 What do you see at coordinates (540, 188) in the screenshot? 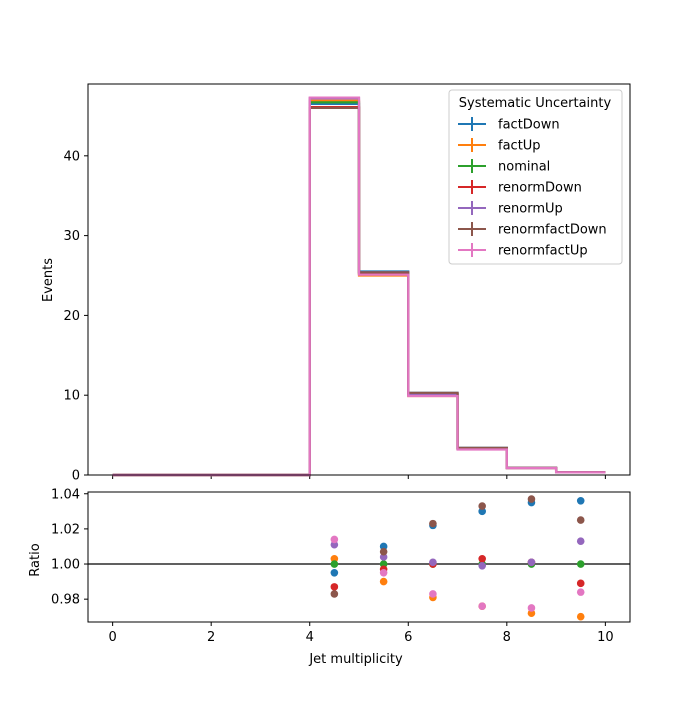
I see `legend-label: renormDown` at bounding box center [540, 188].